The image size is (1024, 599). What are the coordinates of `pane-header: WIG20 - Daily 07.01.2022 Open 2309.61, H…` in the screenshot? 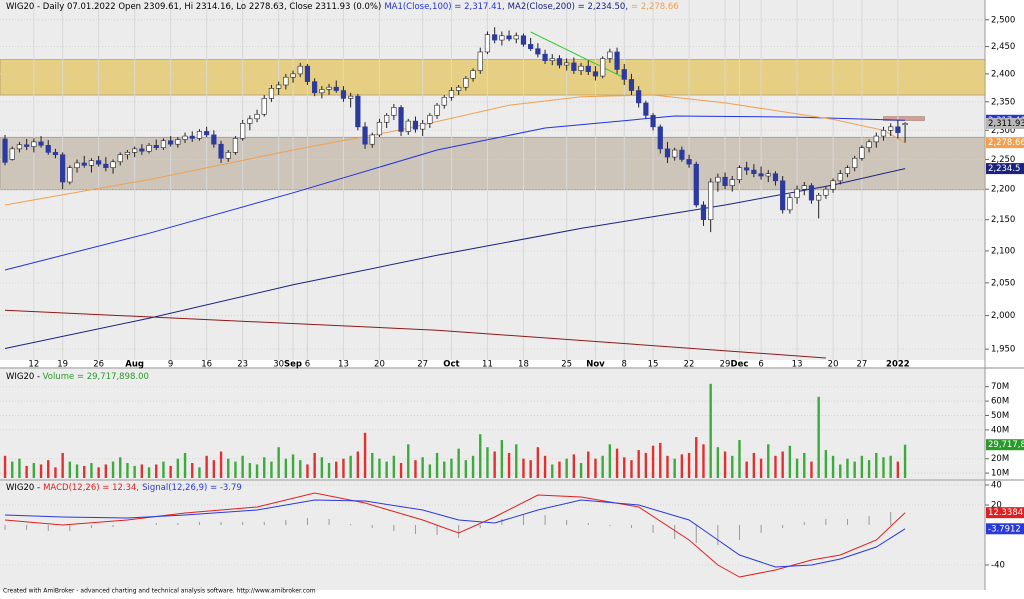 It's located at (342, 7).